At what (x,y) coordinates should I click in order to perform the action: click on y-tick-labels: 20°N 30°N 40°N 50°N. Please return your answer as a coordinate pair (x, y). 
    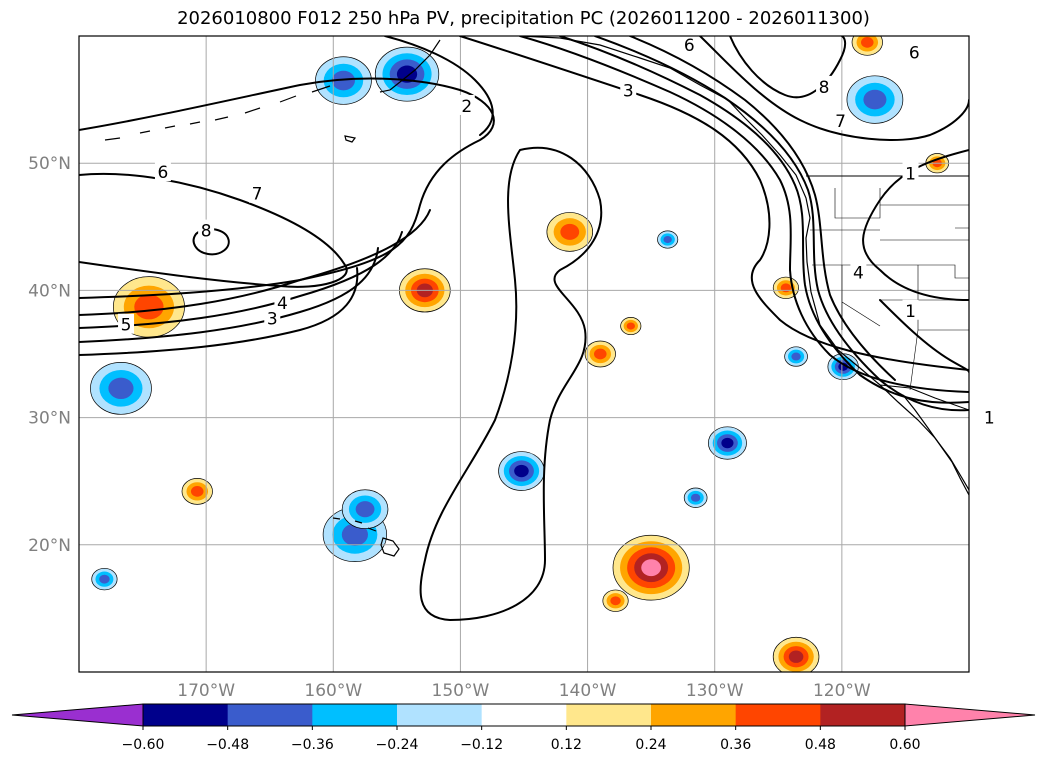
    Looking at the image, I should click on (49, 355).